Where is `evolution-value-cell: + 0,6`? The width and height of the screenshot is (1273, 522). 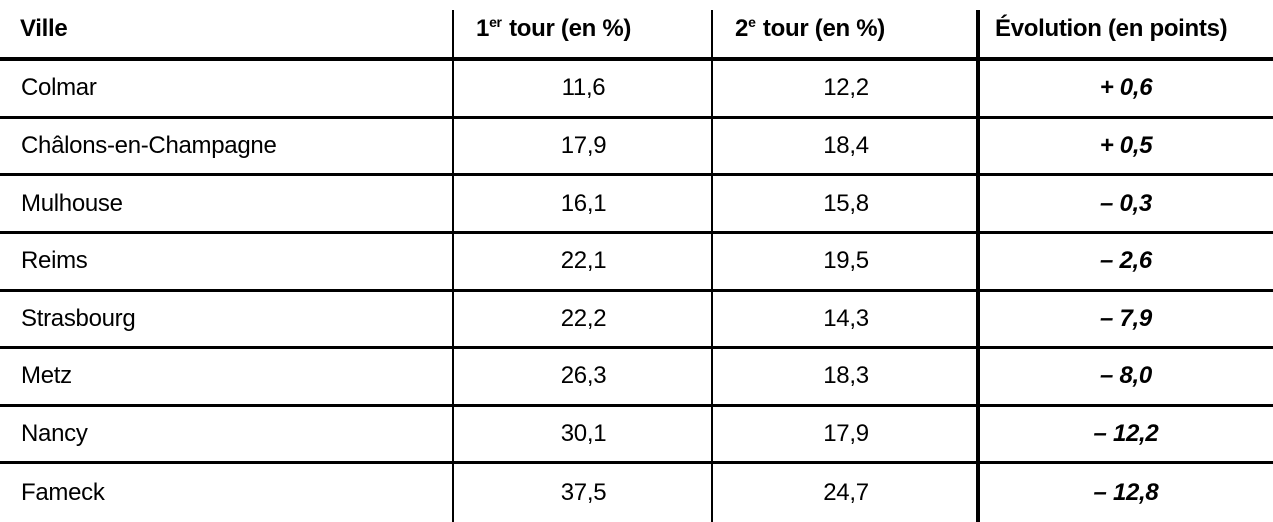 evolution-value-cell: + 0,6 is located at coordinates (1126, 88).